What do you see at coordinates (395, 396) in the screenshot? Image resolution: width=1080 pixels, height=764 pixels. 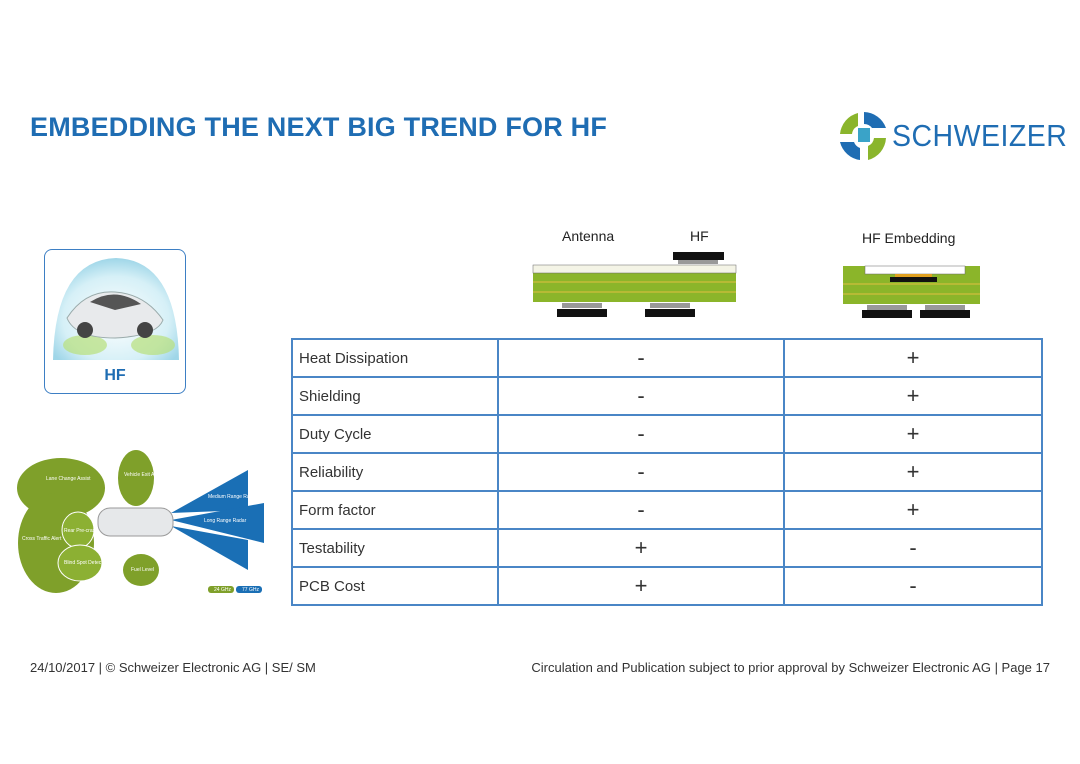 I see `row-label: Shielding` at bounding box center [395, 396].